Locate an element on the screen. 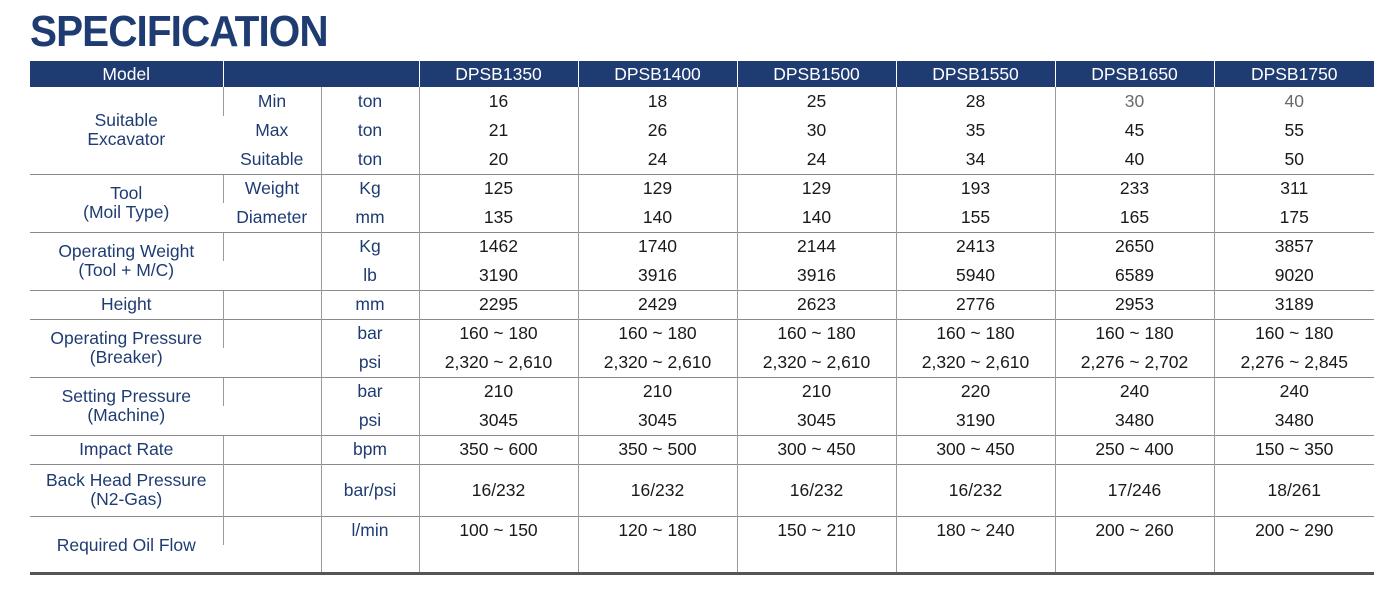 The image size is (1383, 591). sub-label: Suitable is located at coordinates (272, 158).